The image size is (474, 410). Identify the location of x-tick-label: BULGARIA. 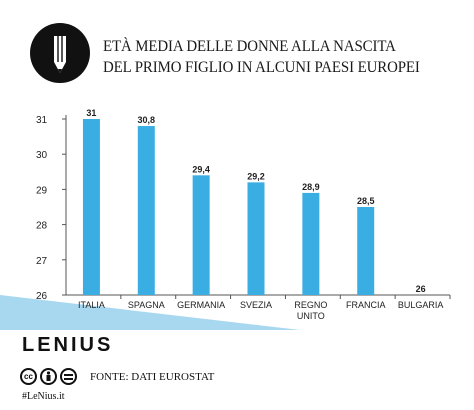
(421, 305).